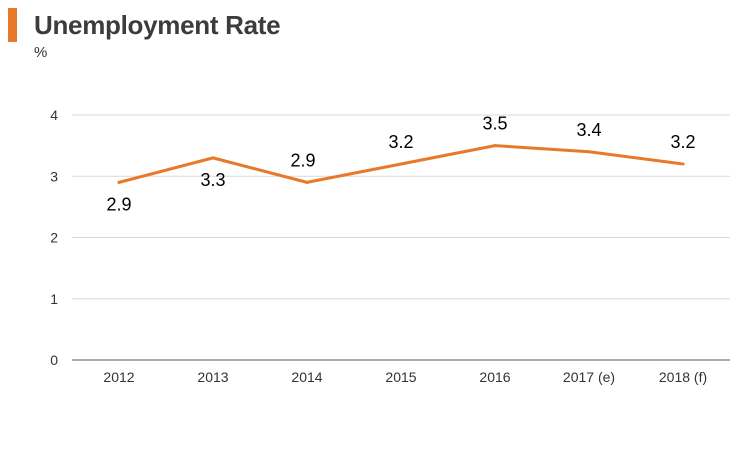 The height and width of the screenshot is (451, 752). I want to click on x-tick-label: 2013, so click(212, 377).